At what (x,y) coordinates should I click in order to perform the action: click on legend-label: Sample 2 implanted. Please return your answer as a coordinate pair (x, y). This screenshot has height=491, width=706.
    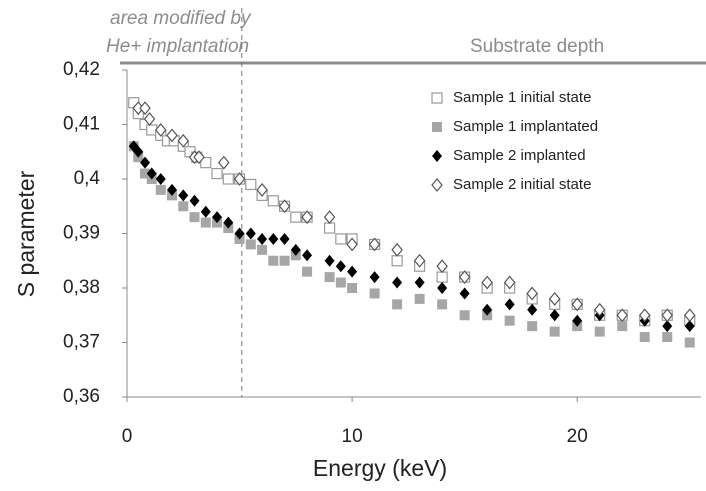
    Looking at the image, I should click on (519, 155).